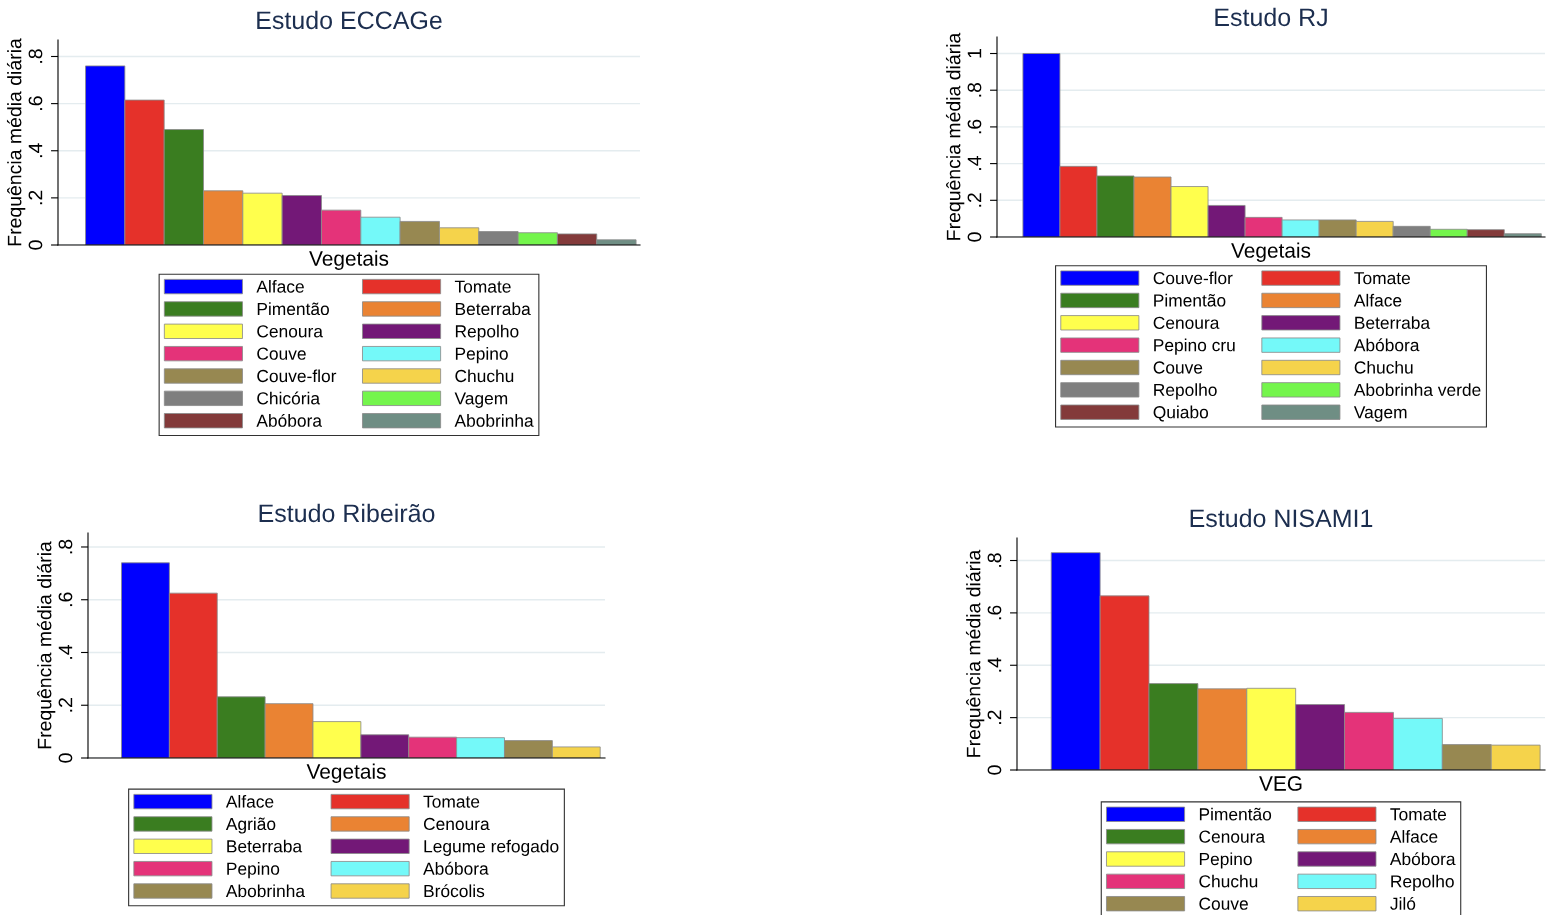  I want to click on legend-label: Jiló, so click(1403, 903).